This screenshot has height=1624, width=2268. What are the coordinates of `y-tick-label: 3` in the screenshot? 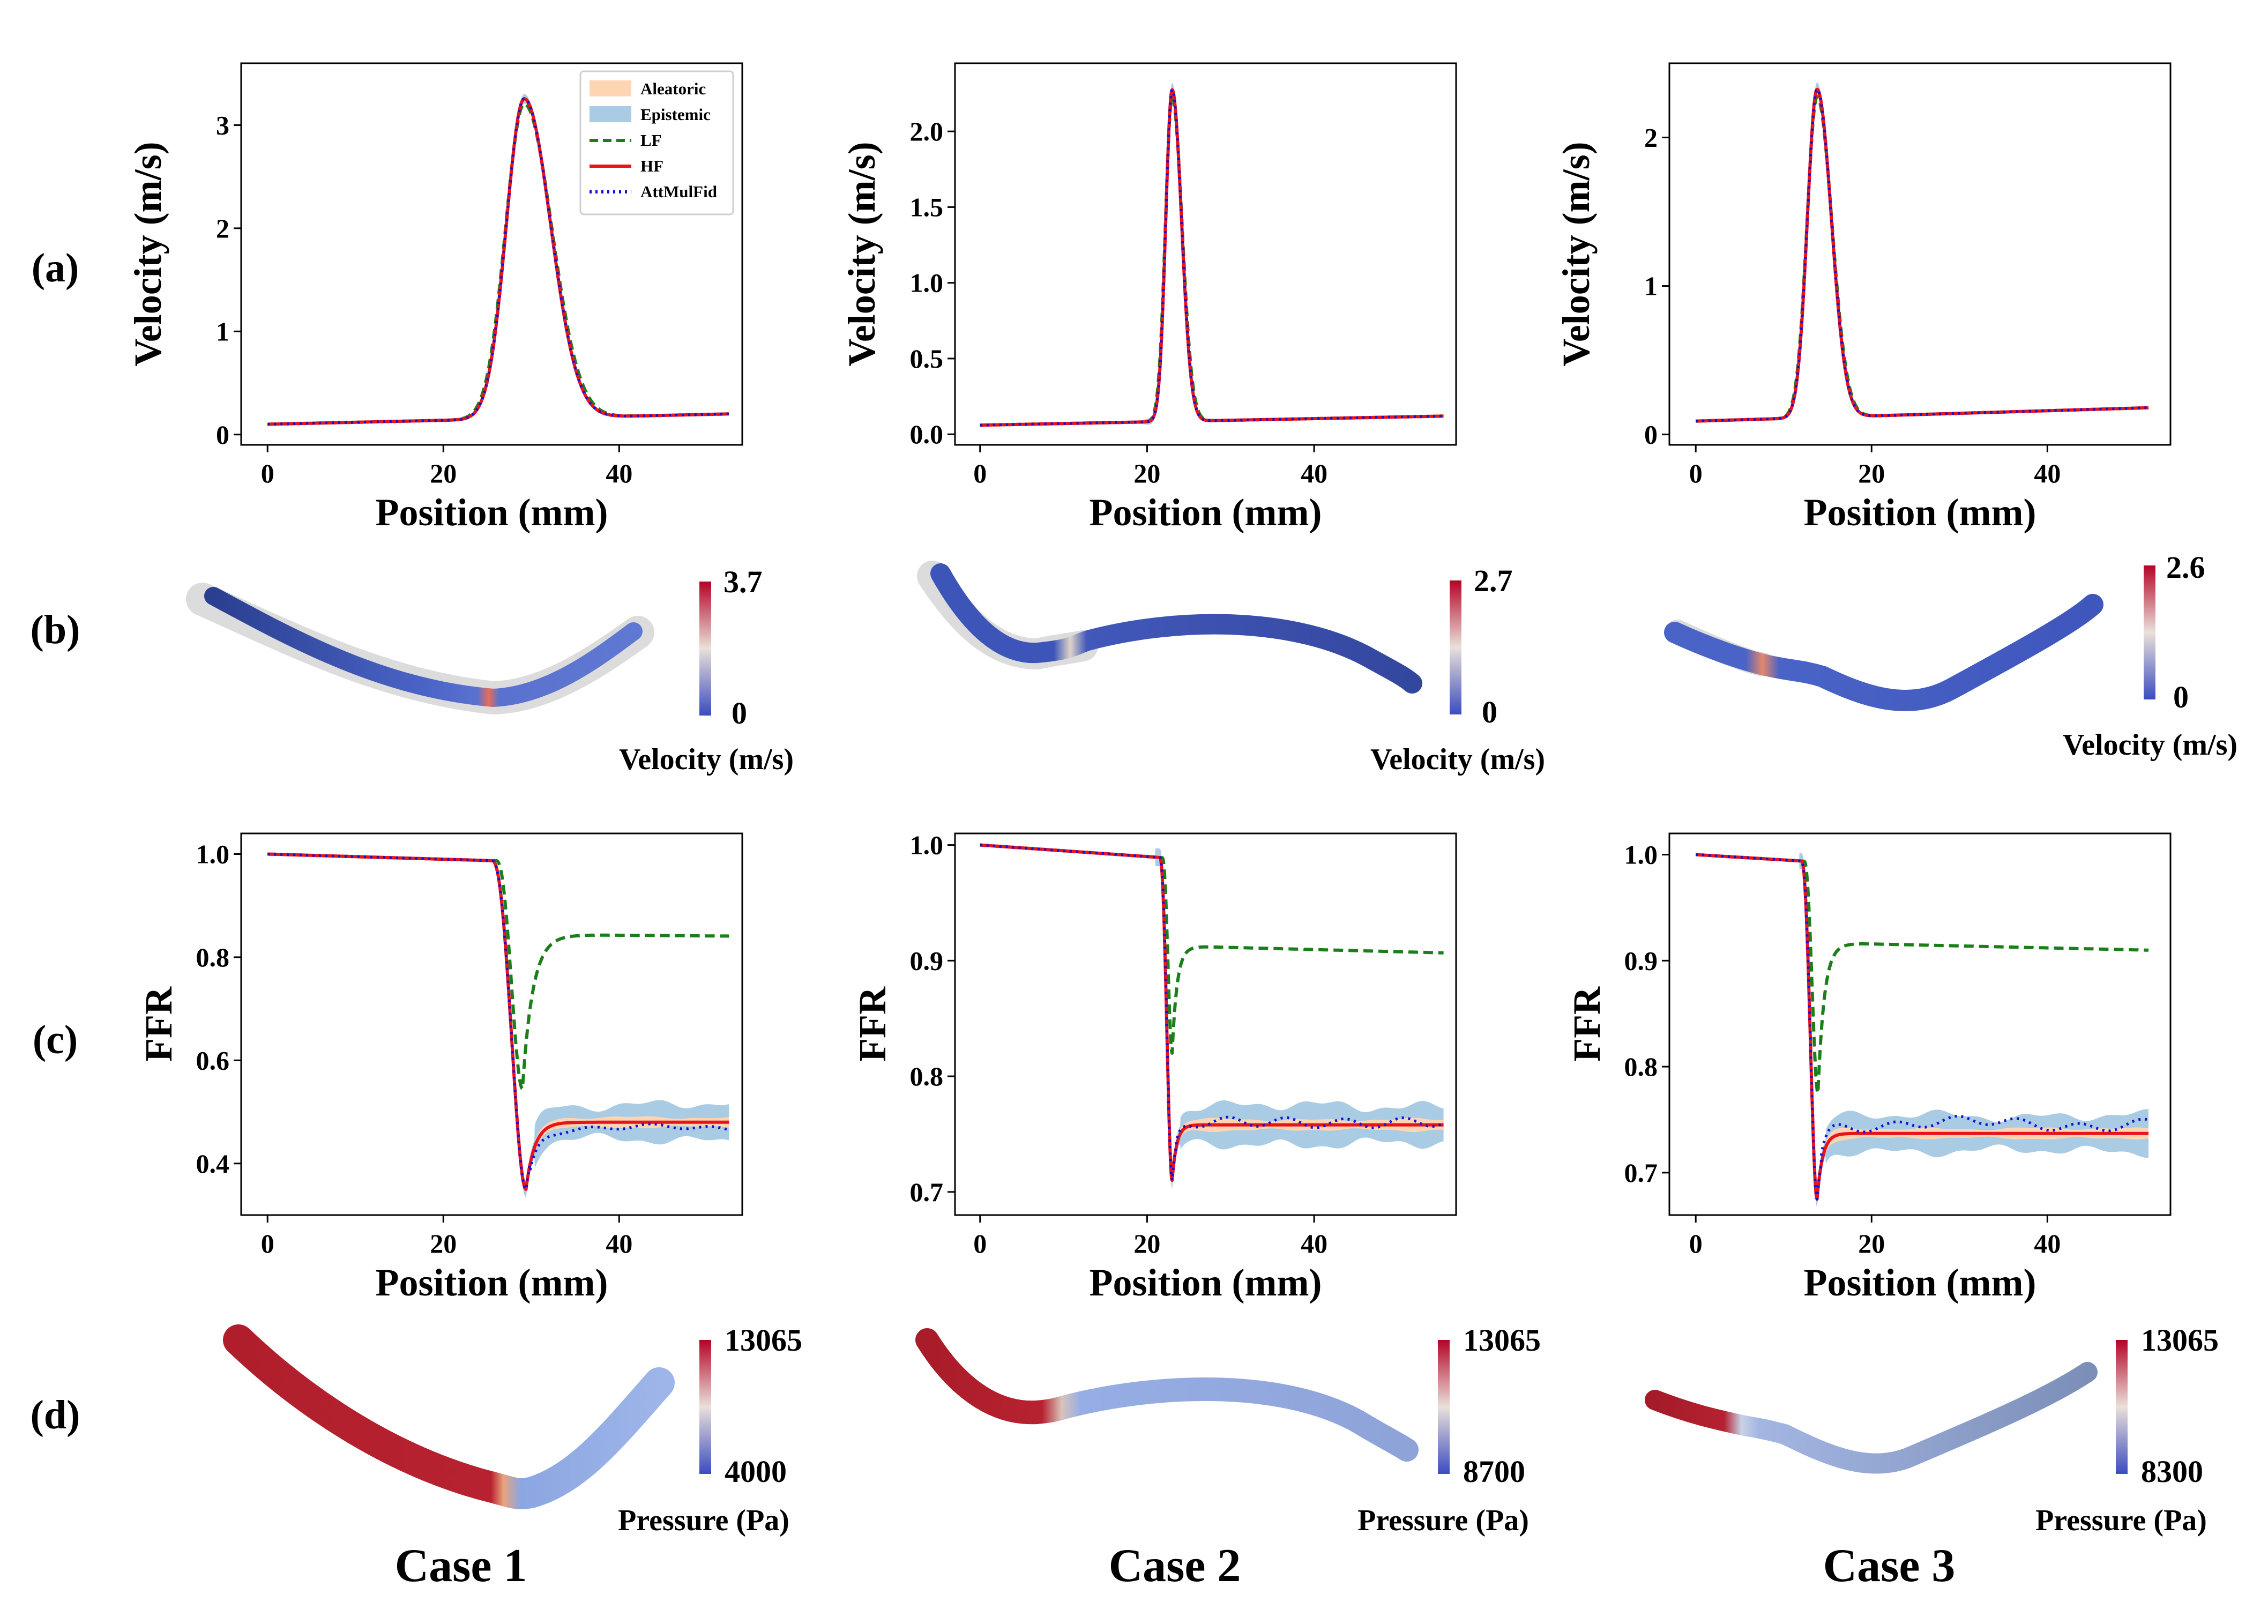 It's located at (222, 125).